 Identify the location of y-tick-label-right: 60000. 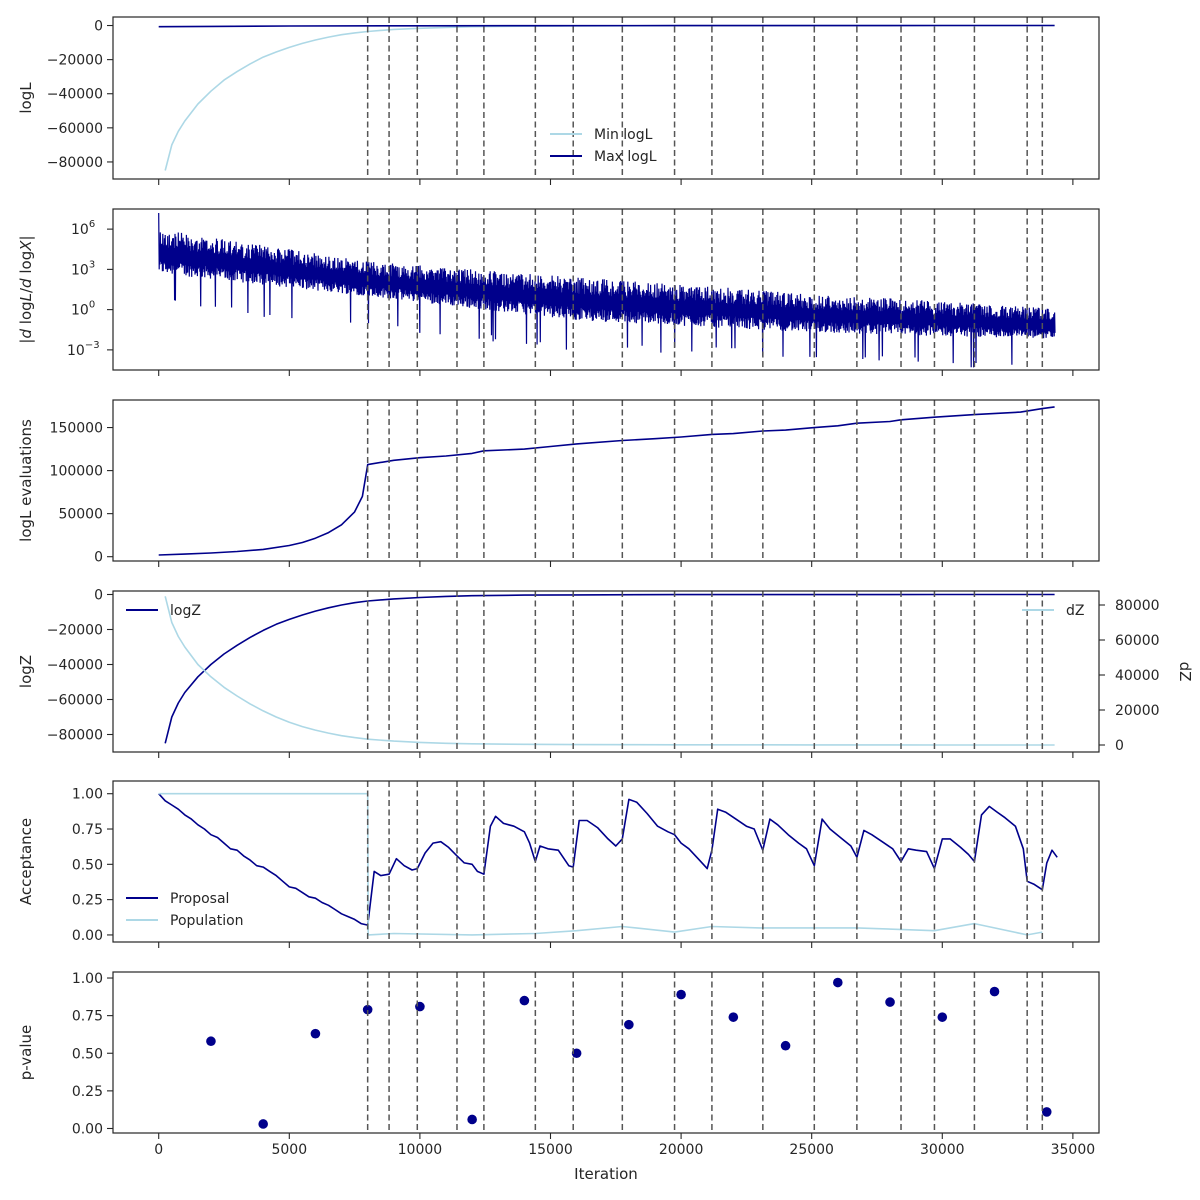
(1137, 641).